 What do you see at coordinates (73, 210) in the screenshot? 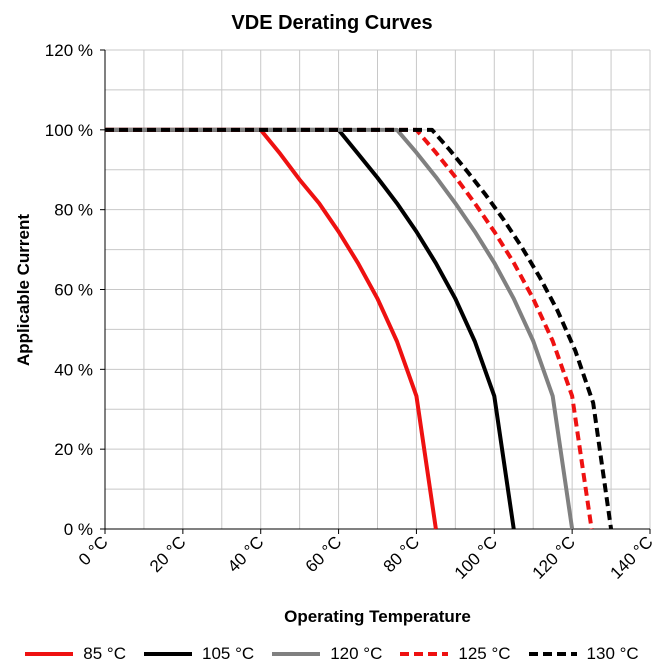
I see `y-tick-label: 80 %` at bounding box center [73, 210].